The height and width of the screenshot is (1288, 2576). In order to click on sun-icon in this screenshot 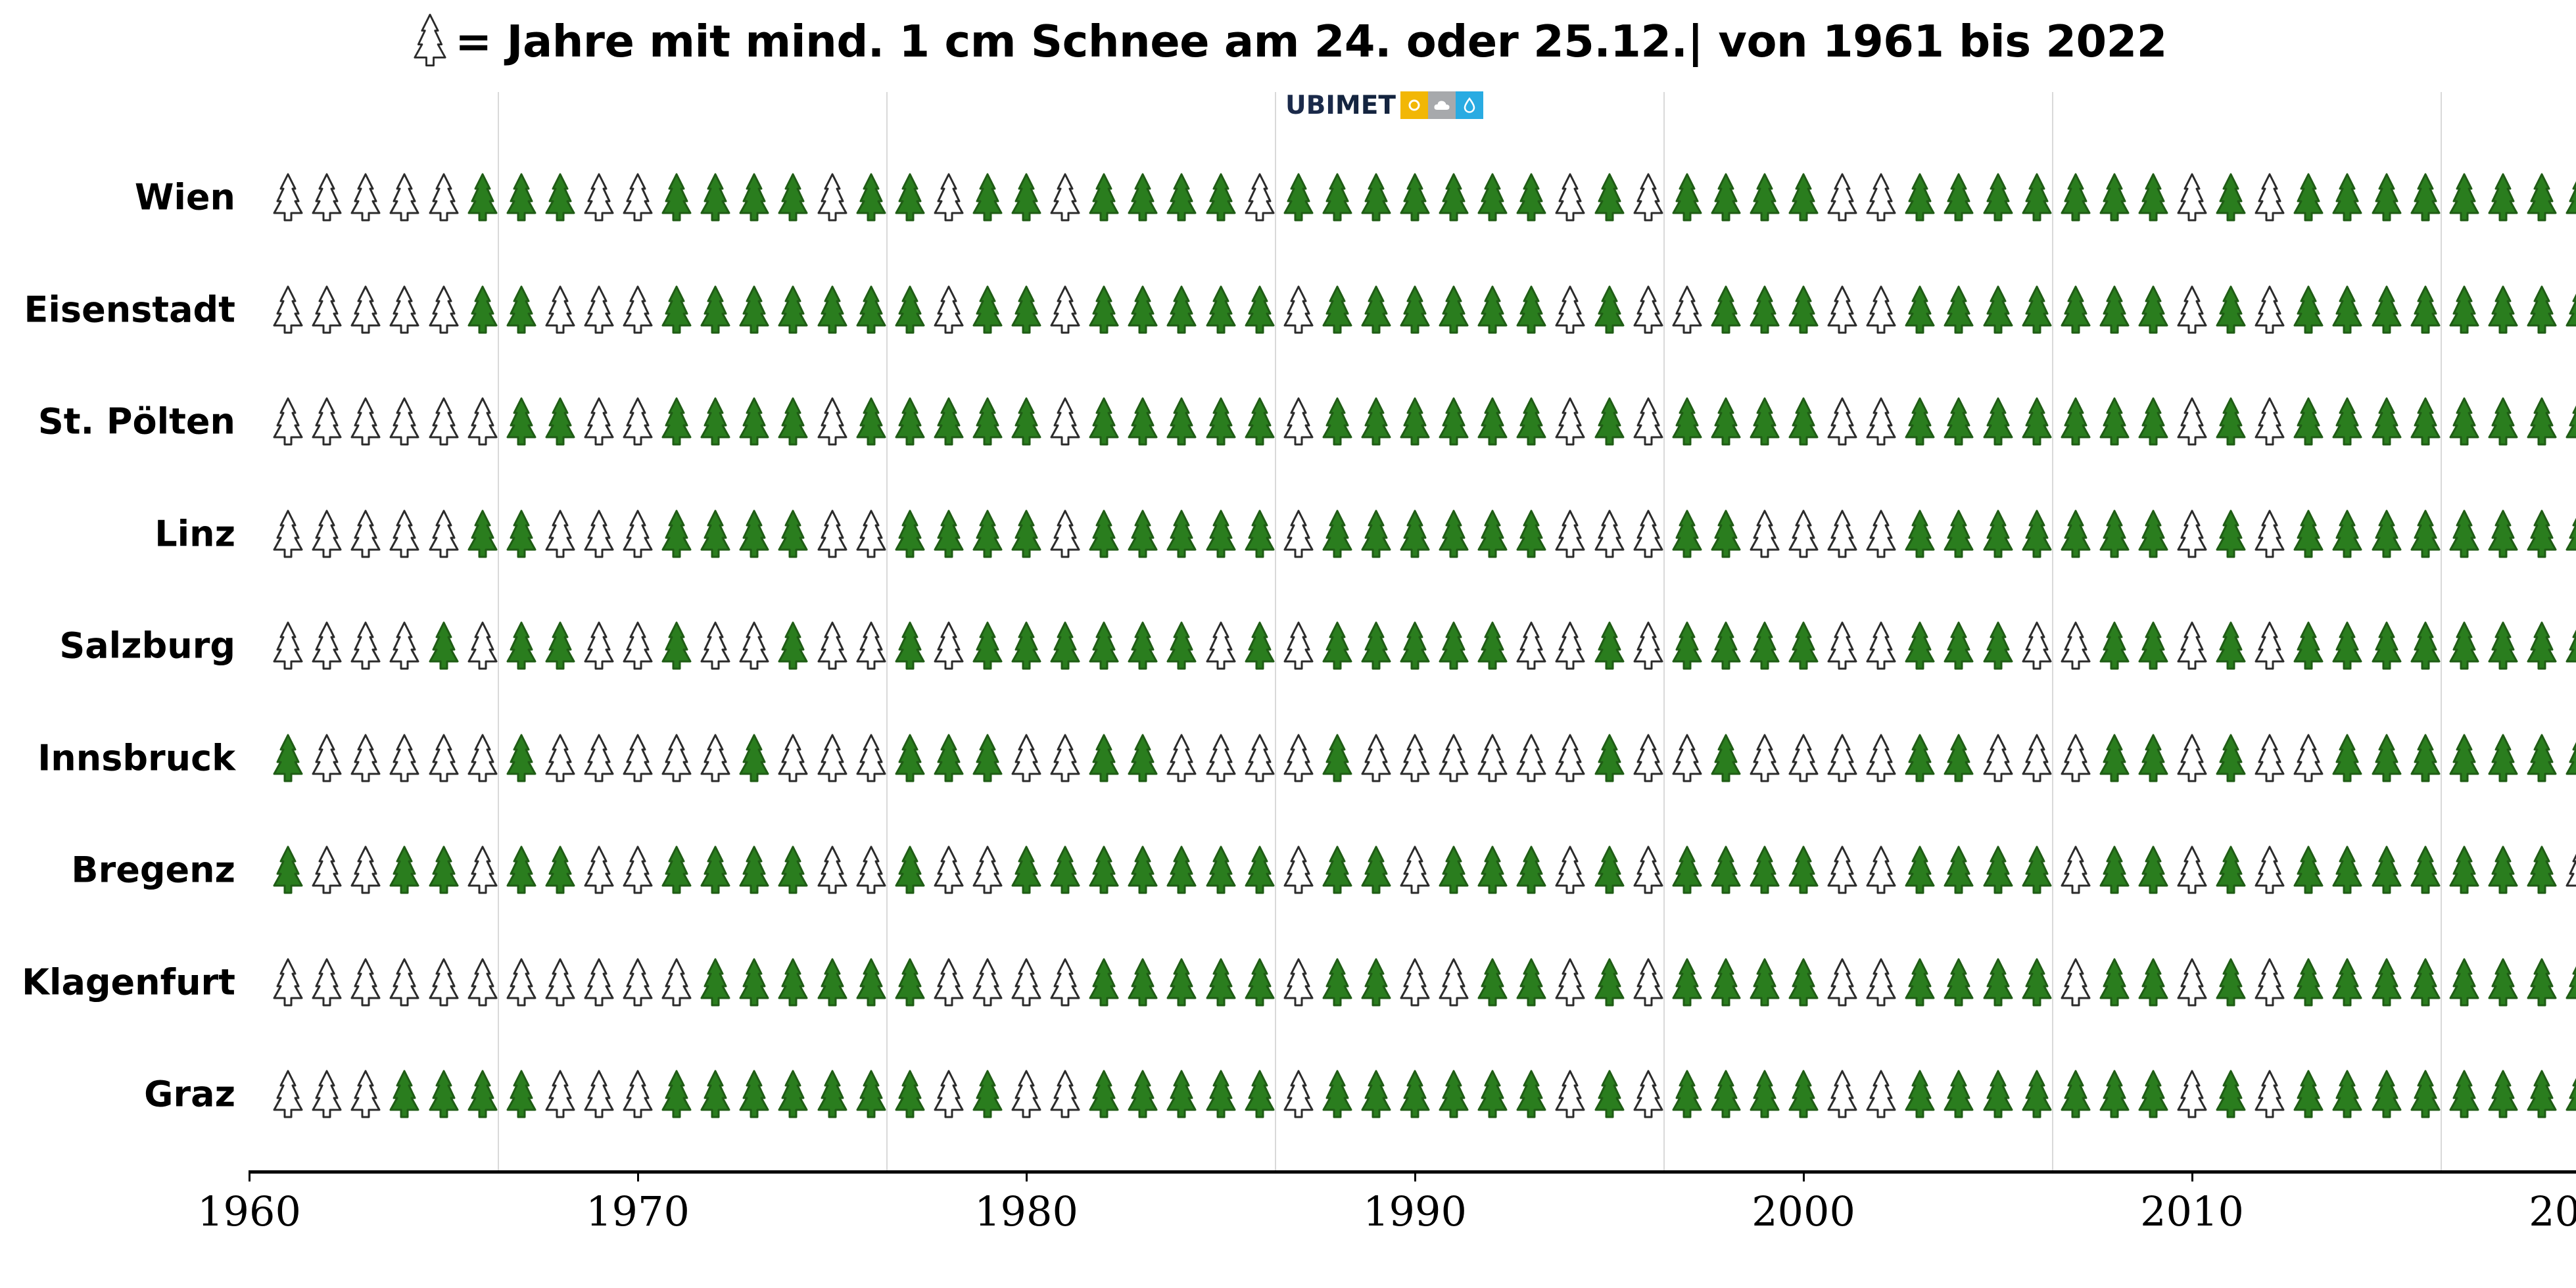, I will do `click(1414, 105)`.